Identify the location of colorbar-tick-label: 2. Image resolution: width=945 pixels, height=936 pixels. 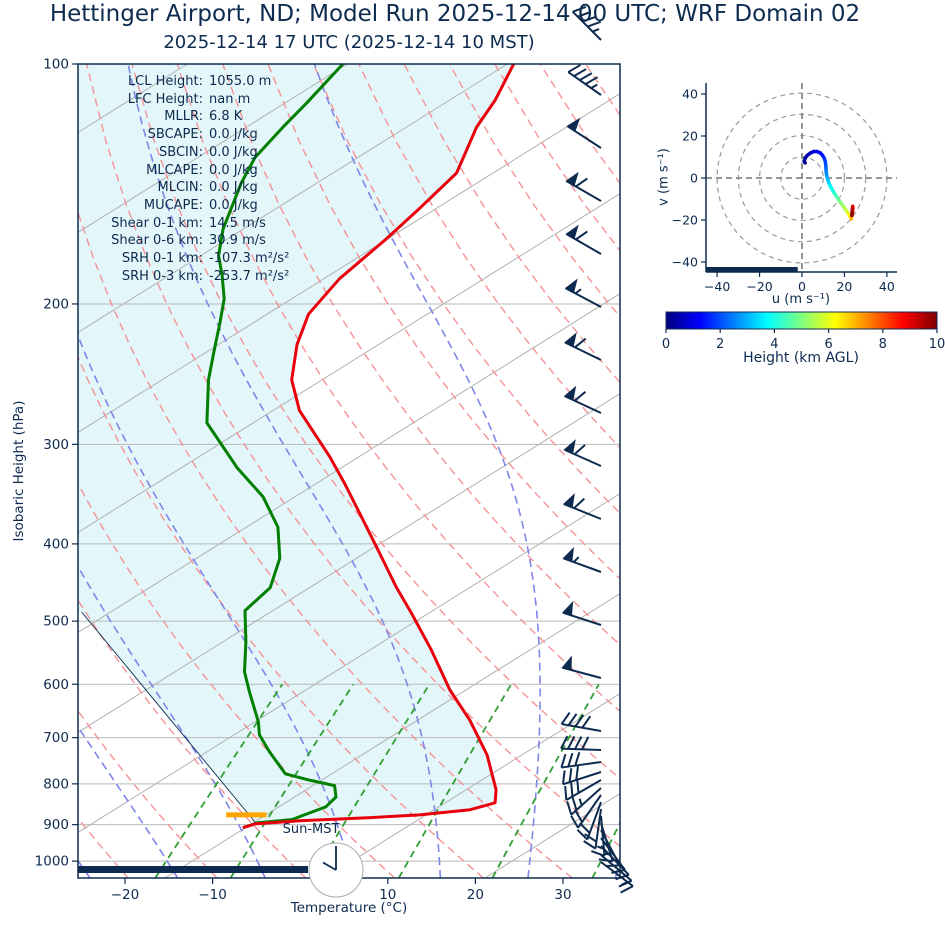
(720, 344).